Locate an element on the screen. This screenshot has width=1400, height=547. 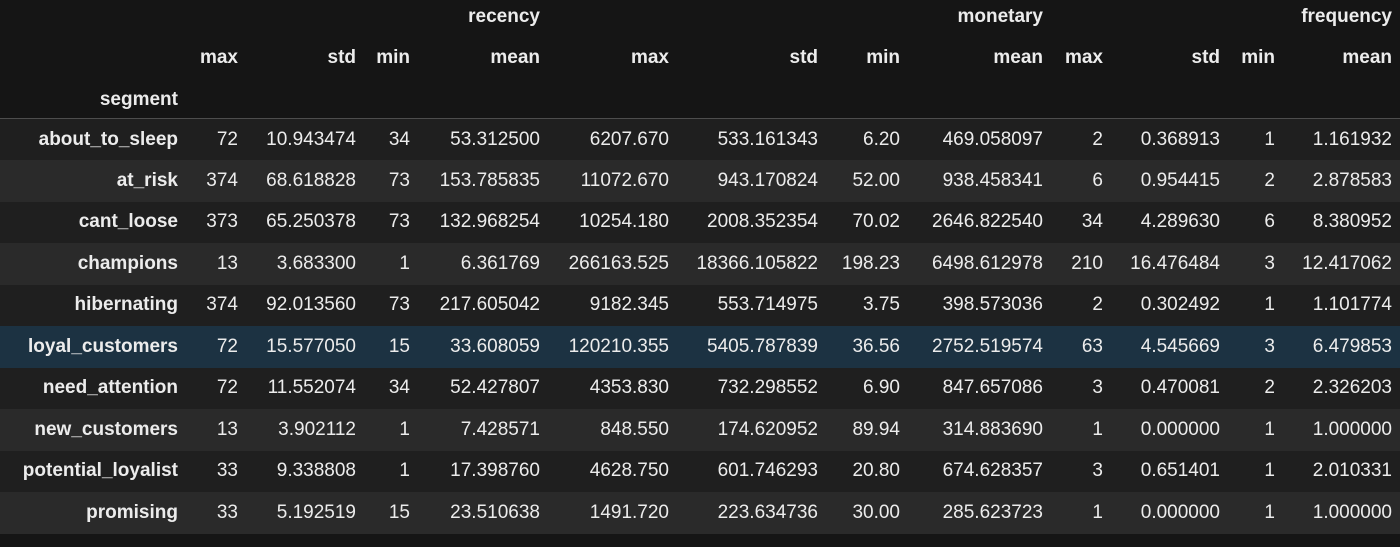
table-cell: 732.298552 is located at coordinates (767, 388).